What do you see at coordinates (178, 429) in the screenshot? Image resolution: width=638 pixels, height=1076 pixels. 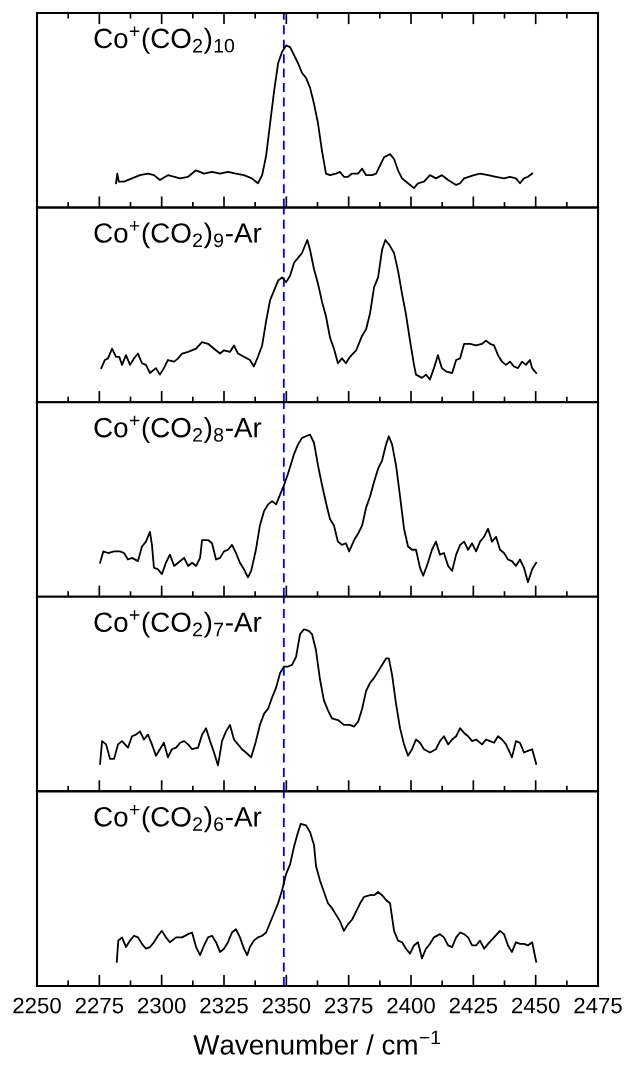 I see `chart-title: Co$^{+}$(CO$_{2}$)$_{8}$-Ar` at bounding box center [178, 429].